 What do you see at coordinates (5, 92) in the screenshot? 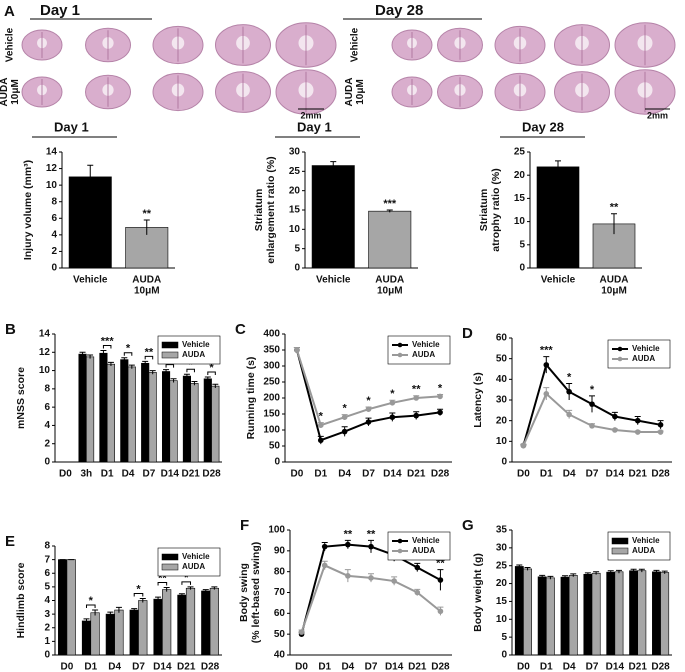
I see `row-label: AUDA` at bounding box center [5, 92].